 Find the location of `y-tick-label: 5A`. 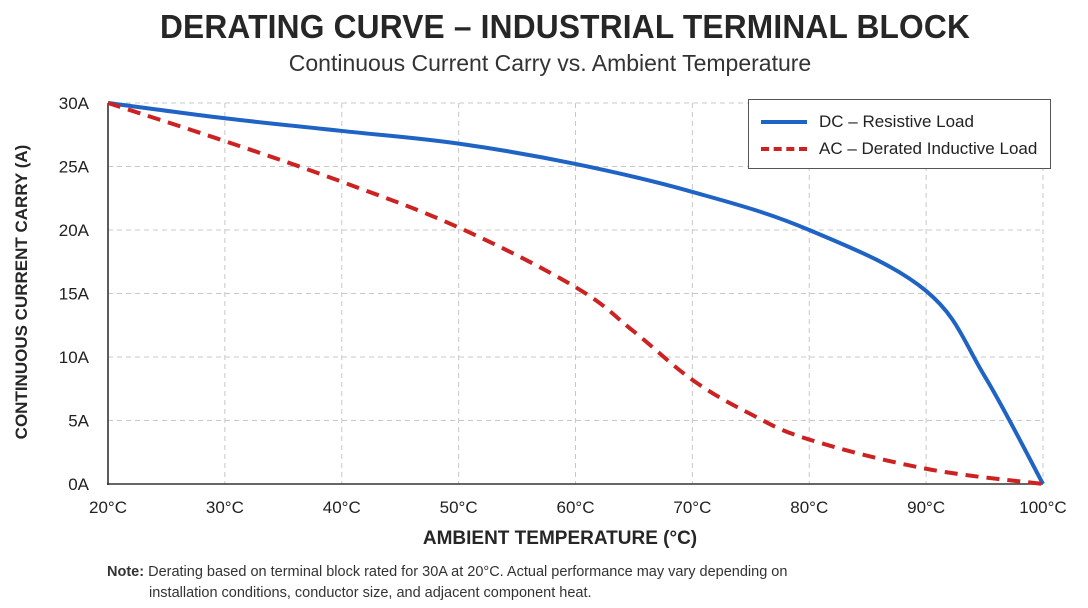

y-tick-label: 5A is located at coordinates (78, 421).